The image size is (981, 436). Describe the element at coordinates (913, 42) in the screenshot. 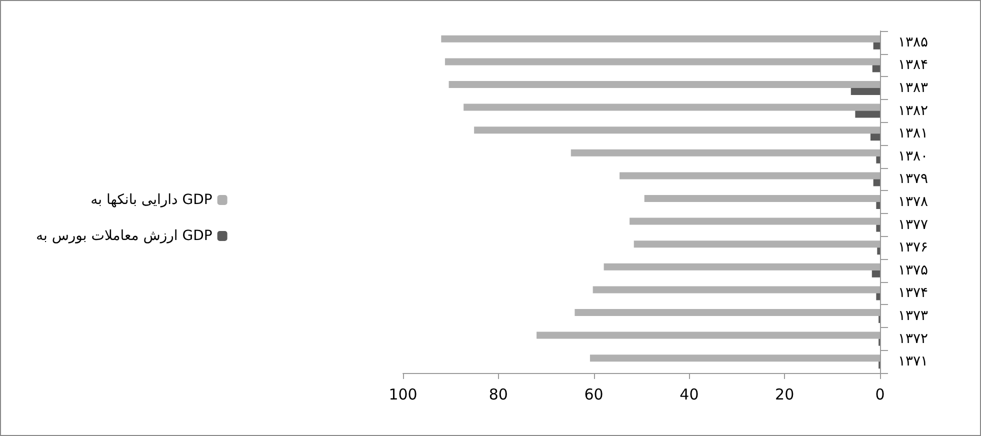

I see `y-tick-label: ۱۳۸۵` at that location.